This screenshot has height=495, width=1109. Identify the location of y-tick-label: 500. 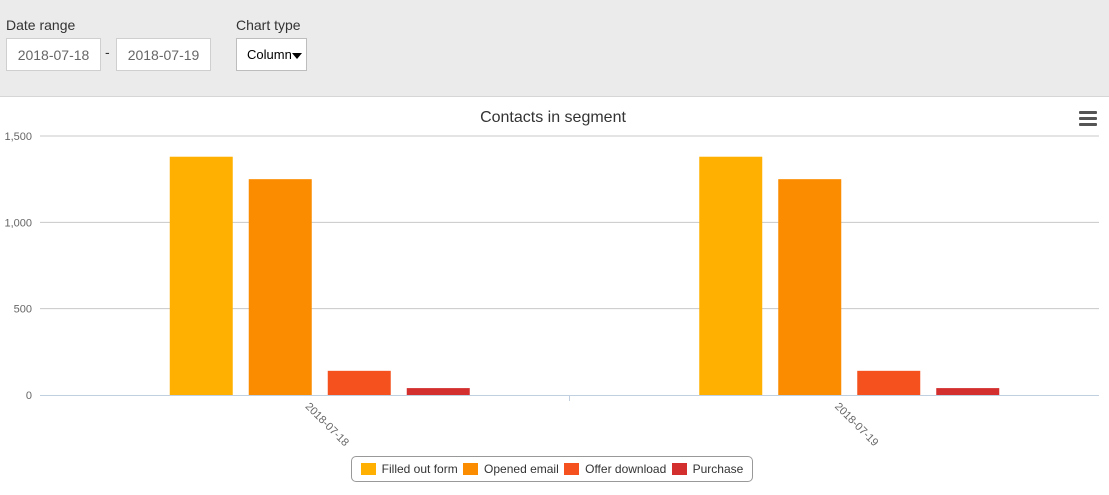
(23, 310).